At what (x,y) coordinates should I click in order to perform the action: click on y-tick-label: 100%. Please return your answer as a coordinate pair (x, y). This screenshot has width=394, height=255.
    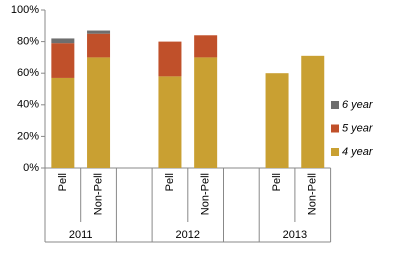
    Looking at the image, I should click on (25, 10).